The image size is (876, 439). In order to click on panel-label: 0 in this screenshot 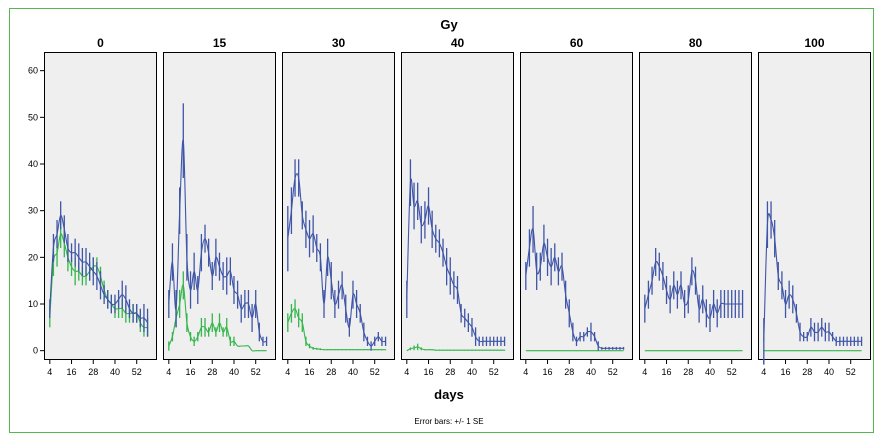, I will do `click(100, 43)`.